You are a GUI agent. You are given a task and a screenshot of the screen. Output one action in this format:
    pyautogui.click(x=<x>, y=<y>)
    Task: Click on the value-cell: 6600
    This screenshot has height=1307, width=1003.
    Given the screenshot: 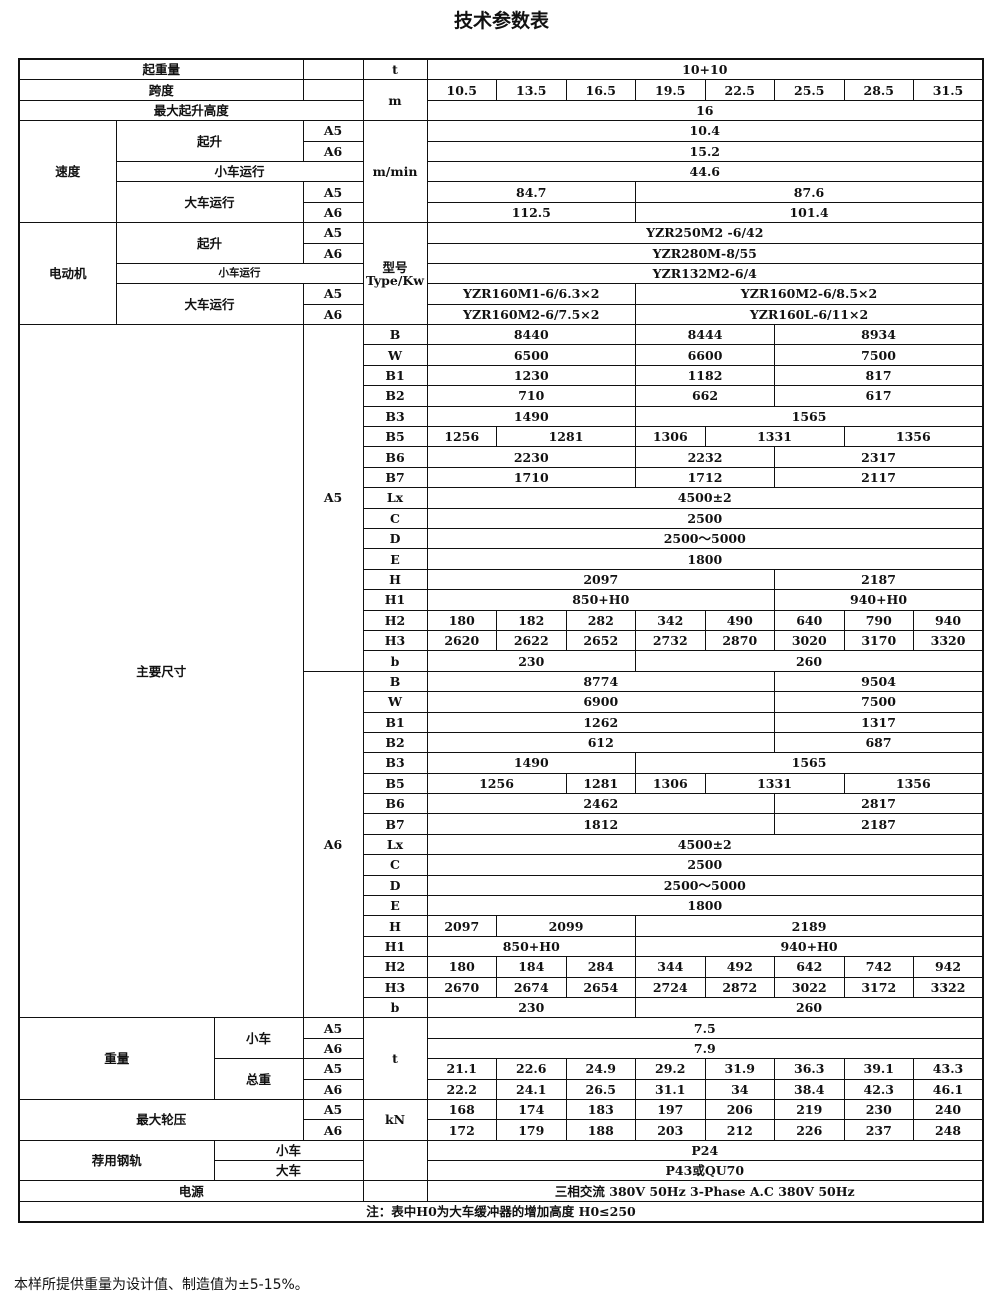 What is the action you would take?
    pyautogui.click(x=705, y=355)
    